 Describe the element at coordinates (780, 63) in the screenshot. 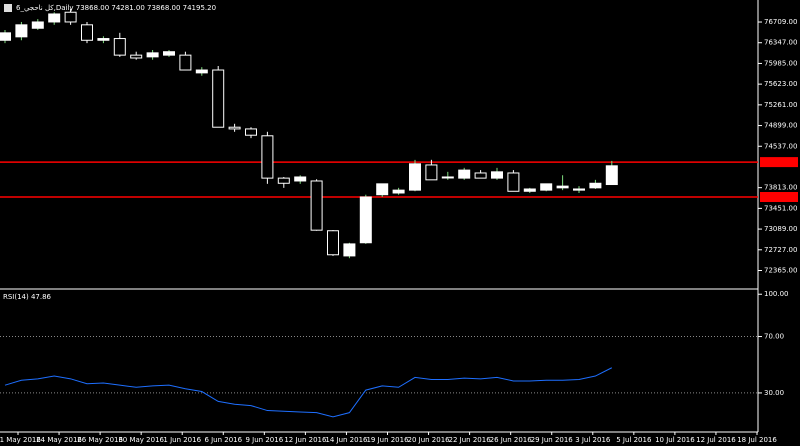

I see `y-tick-label: 75985.00` at that location.